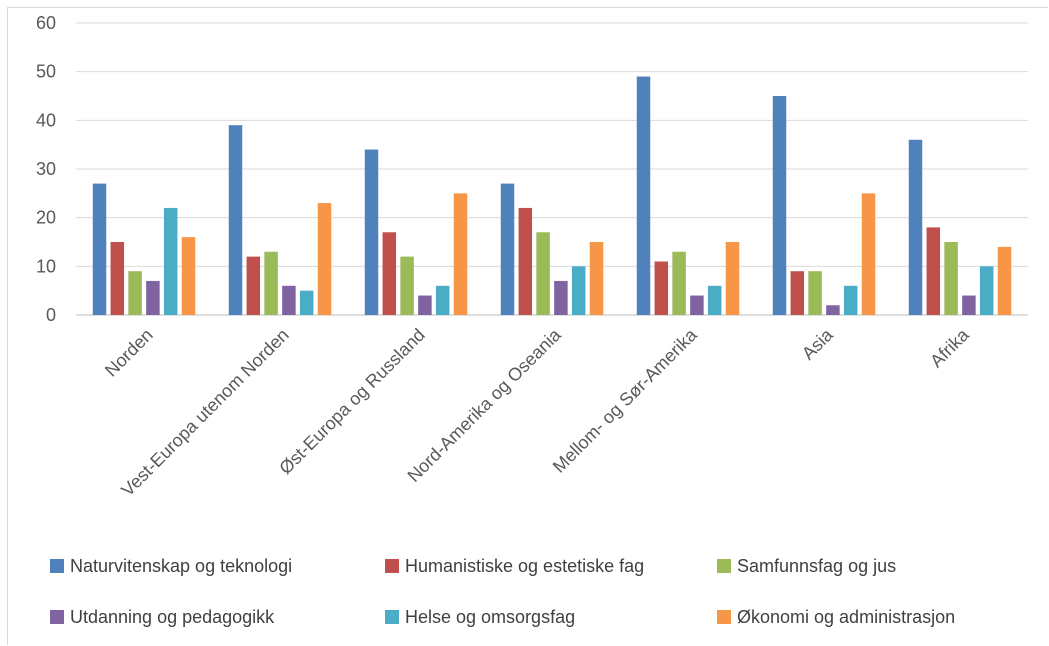 The image size is (1049, 646). Describe the element at coordinates (524, 566) in the screenshot. I see `legend-label: Humanistiske og estetiske fag` at that location.